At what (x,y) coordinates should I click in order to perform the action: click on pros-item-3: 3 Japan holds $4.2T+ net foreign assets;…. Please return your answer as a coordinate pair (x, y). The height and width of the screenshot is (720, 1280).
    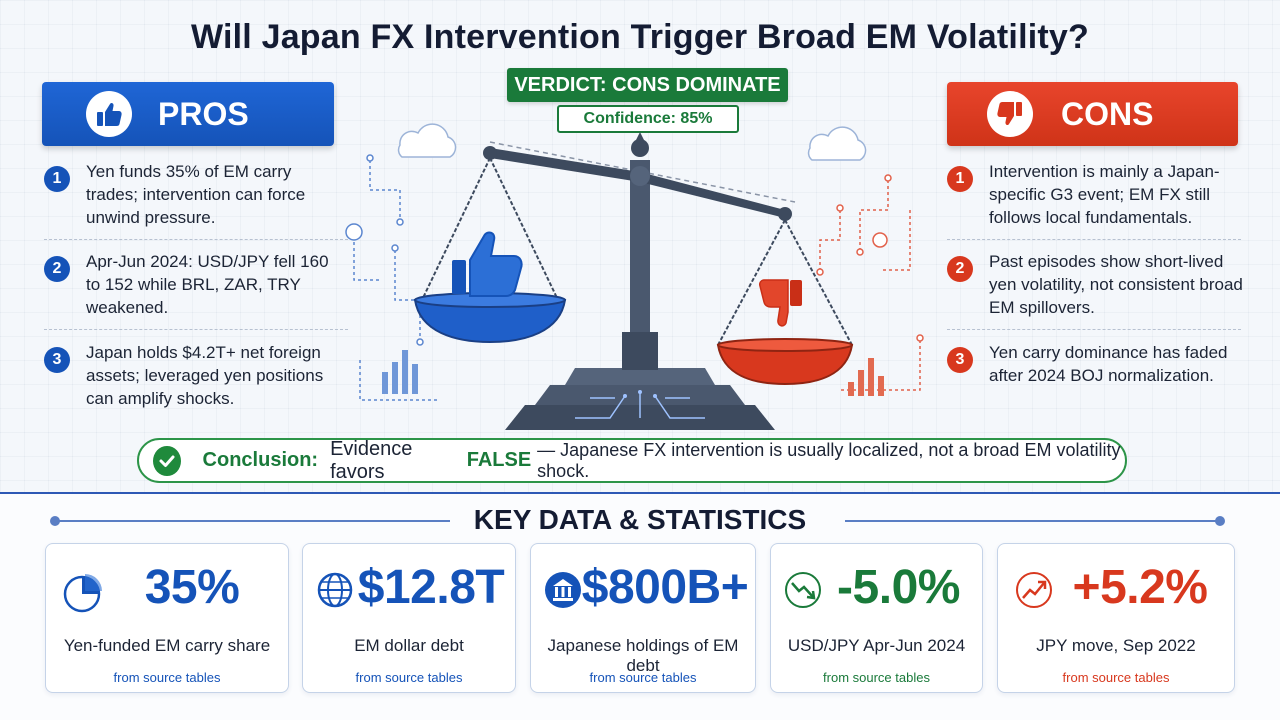
    Looking at the image, I should click on (194, 375).